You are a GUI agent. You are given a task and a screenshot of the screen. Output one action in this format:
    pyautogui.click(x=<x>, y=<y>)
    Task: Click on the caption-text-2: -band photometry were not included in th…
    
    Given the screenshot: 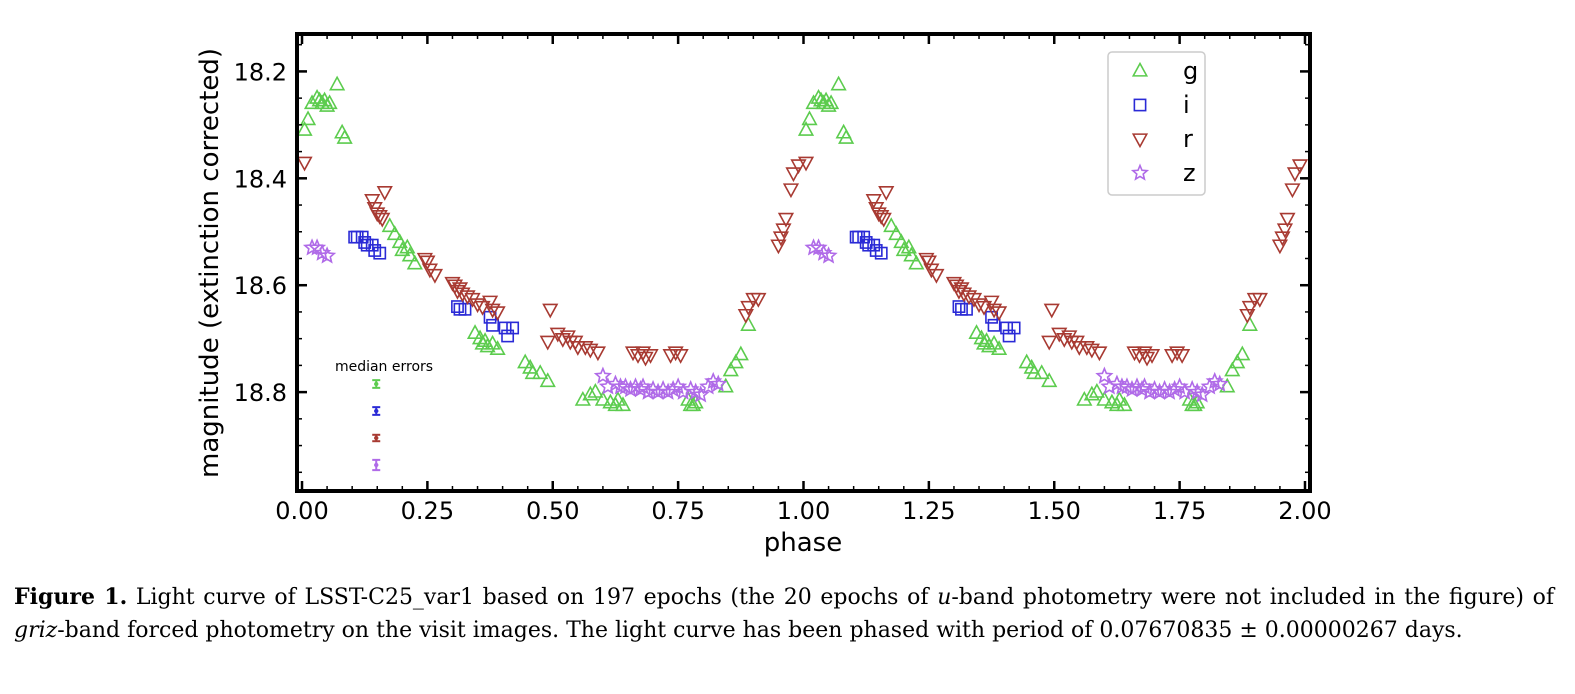 What is the action you would take?
    pyautogui.click(x=1253, y=597)
    